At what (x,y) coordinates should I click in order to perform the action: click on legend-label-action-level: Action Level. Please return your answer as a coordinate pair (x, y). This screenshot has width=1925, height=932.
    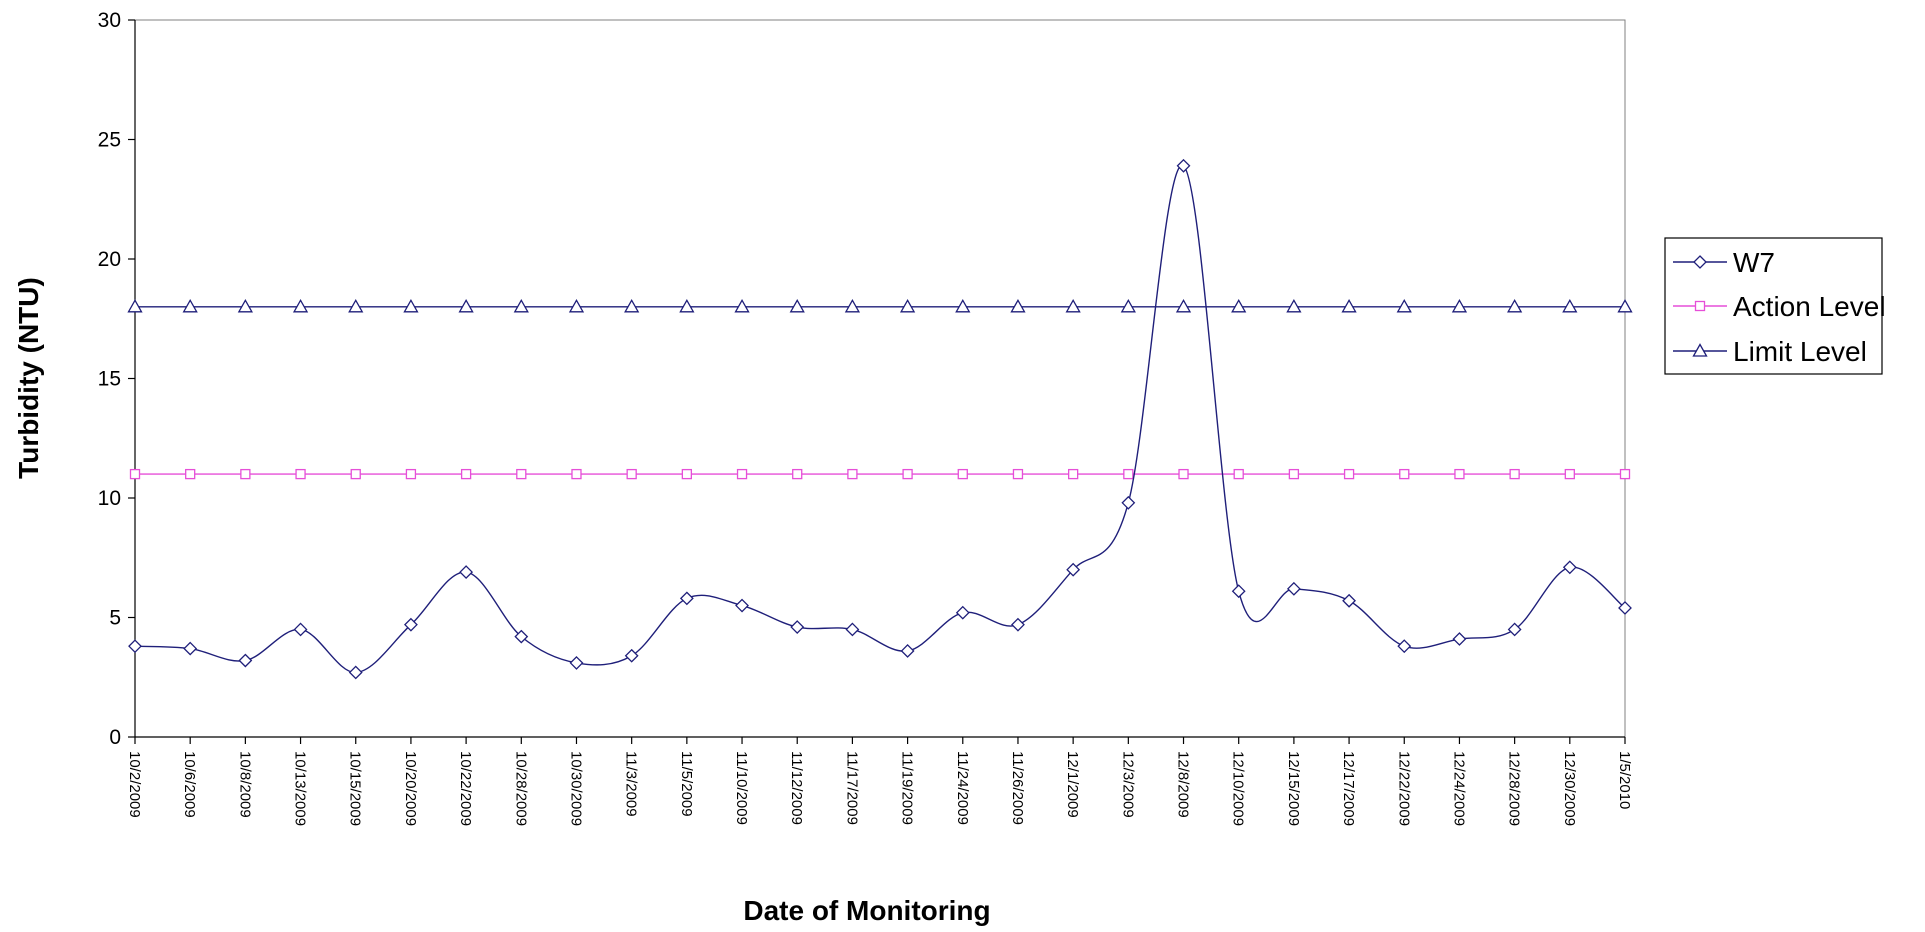
    Looking at the image, I should click on (1809, 306).